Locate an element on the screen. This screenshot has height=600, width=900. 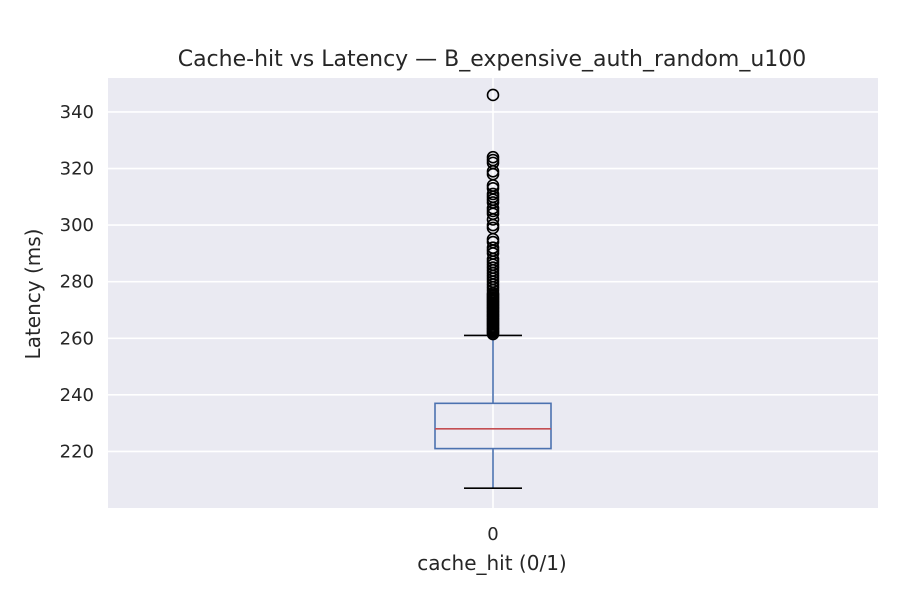
x-axis-ticks: 0 is located at coordinates (492, 534).